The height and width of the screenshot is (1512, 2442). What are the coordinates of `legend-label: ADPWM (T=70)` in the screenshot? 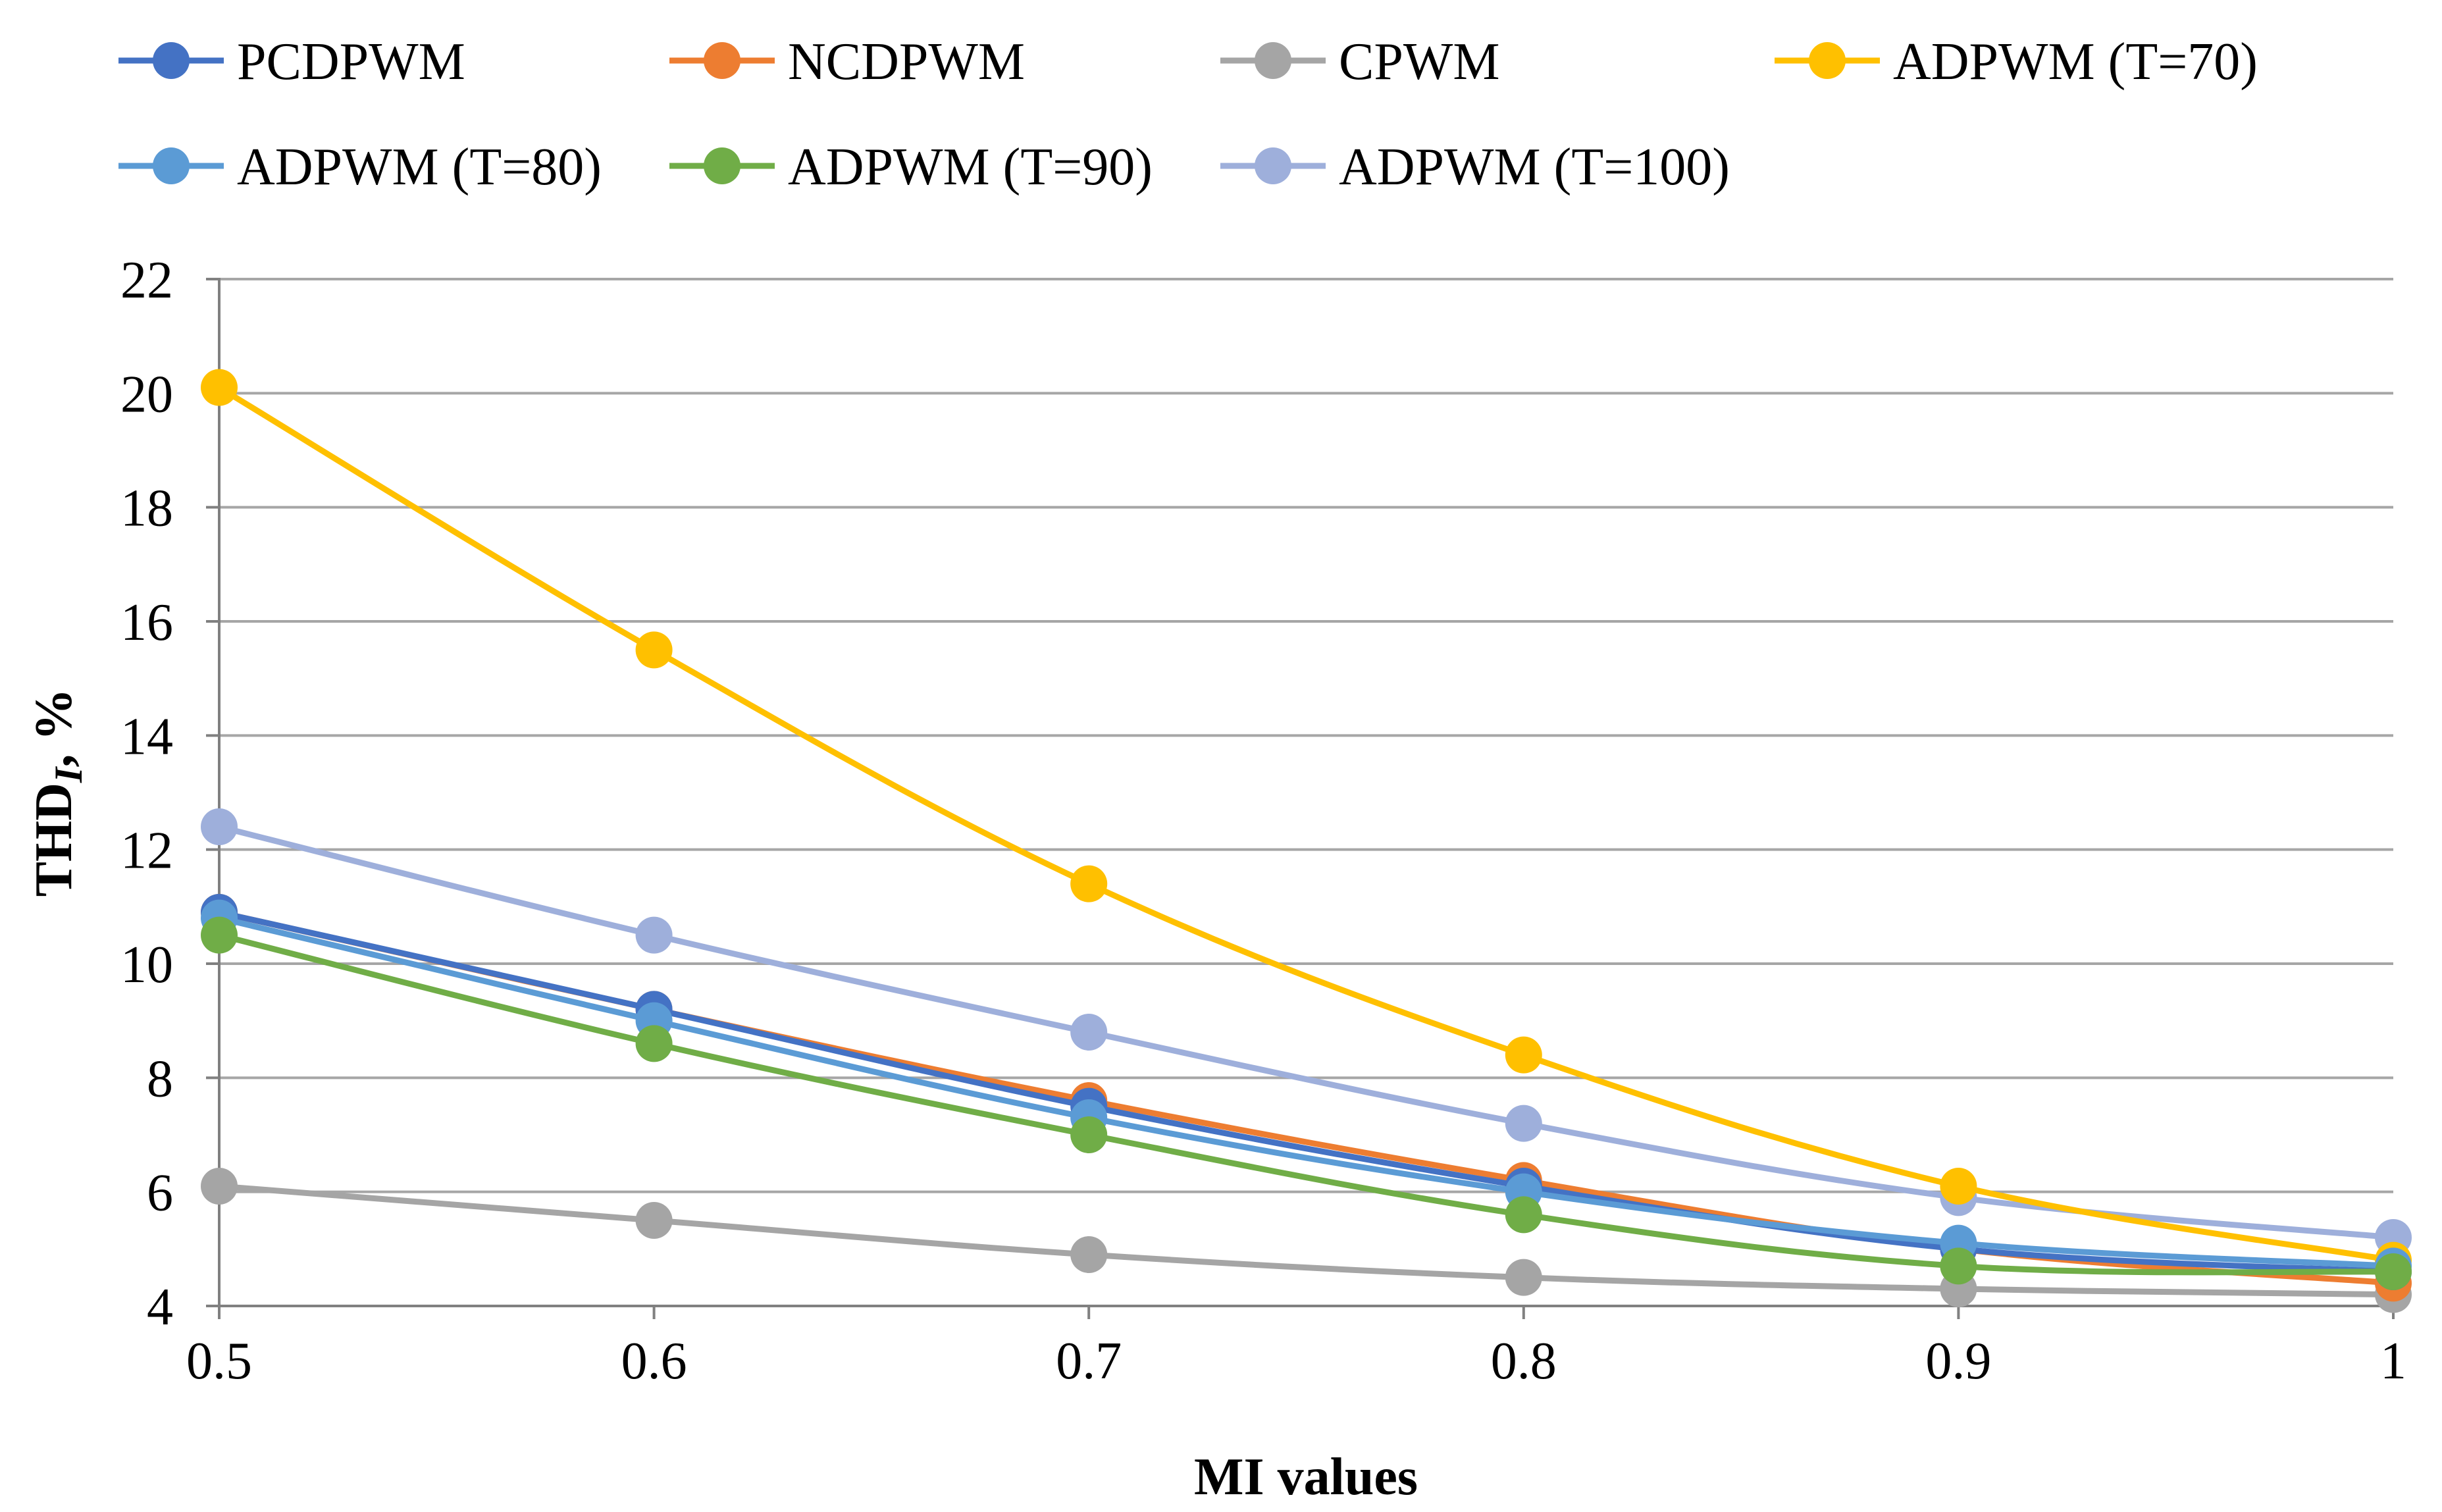 It's located at (2075, 62).